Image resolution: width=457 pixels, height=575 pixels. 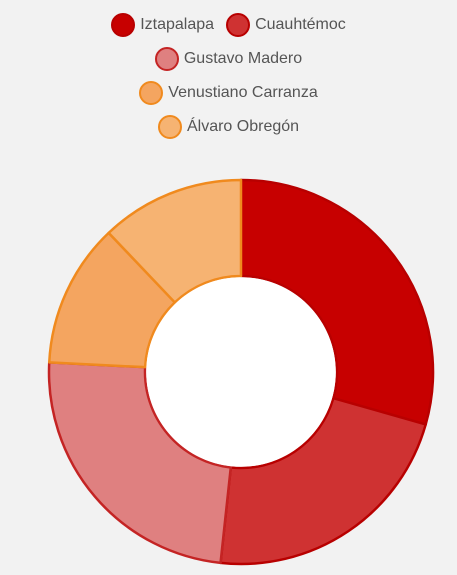 What do you see at coordinates (151, 93) in the screenshot?
I see `legend-swatch-venustiano-carranza` at bounding box center [151, 93].